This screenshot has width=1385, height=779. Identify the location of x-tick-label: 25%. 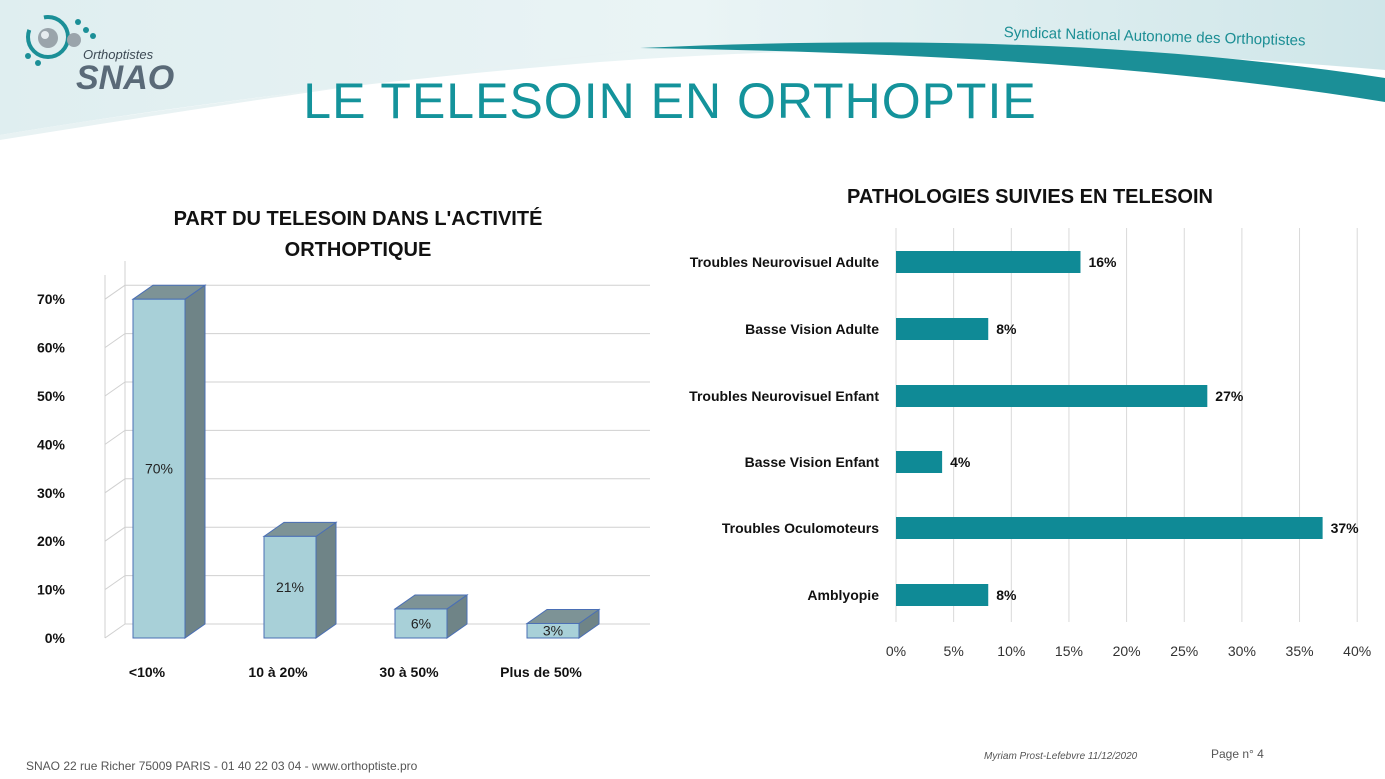
(1184, 651).